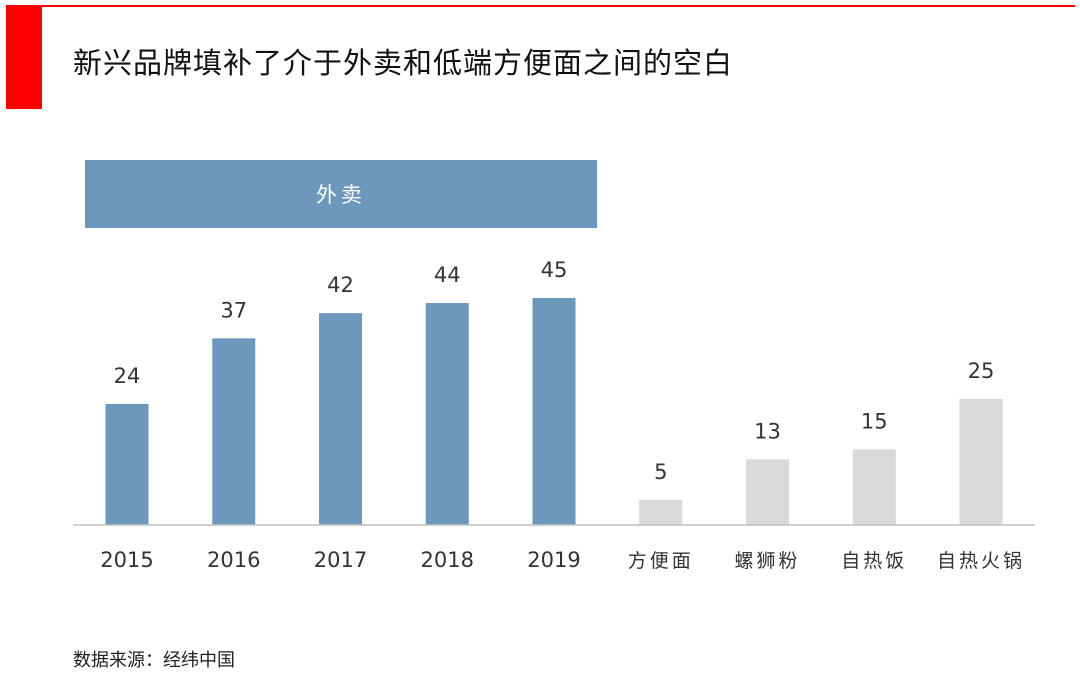 This screenshot has height=680, width=1080. I want to click on category-label-6: 螺狮粉, so click(767, 561).